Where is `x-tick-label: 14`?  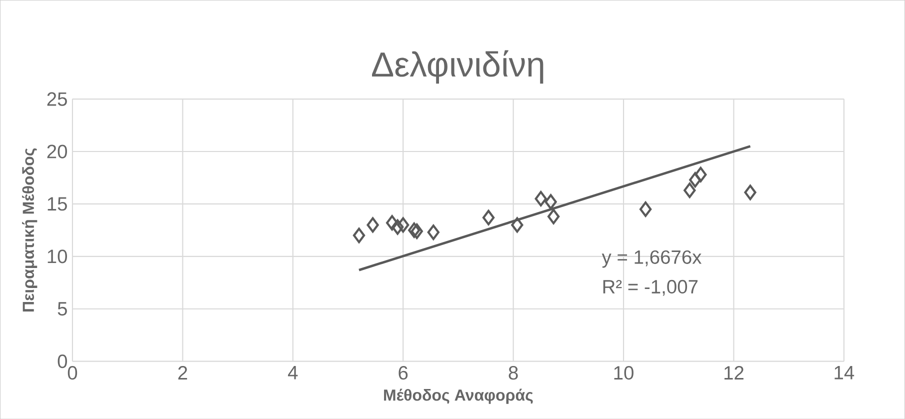
x-tick-label: 14 is located at coordinates (844, 373).